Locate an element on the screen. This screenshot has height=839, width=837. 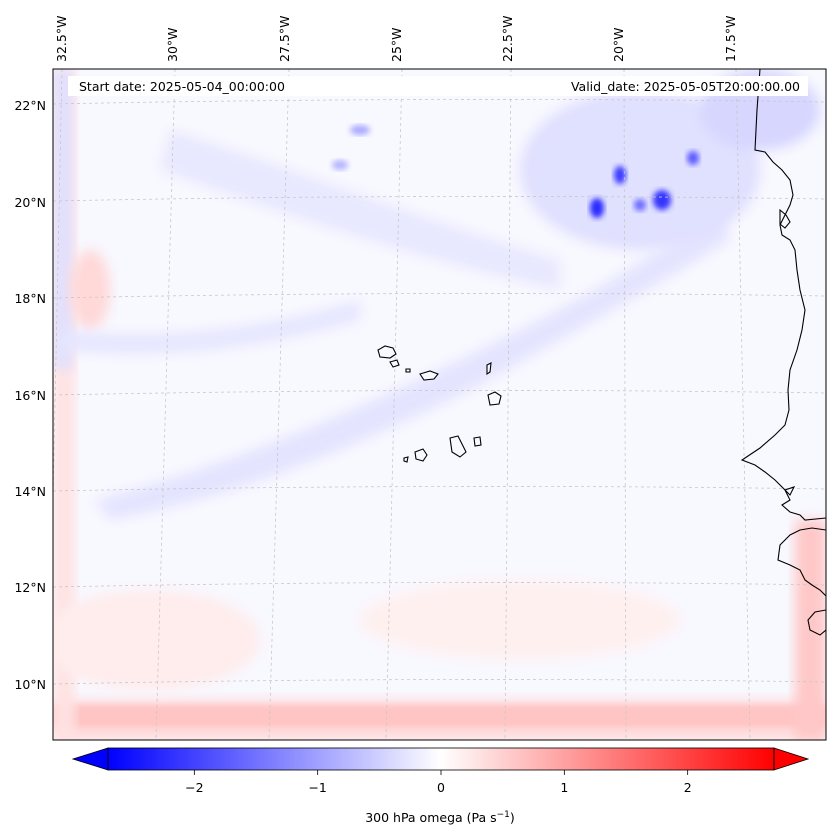
island-santo-antao is located at coordinates (387, 352).